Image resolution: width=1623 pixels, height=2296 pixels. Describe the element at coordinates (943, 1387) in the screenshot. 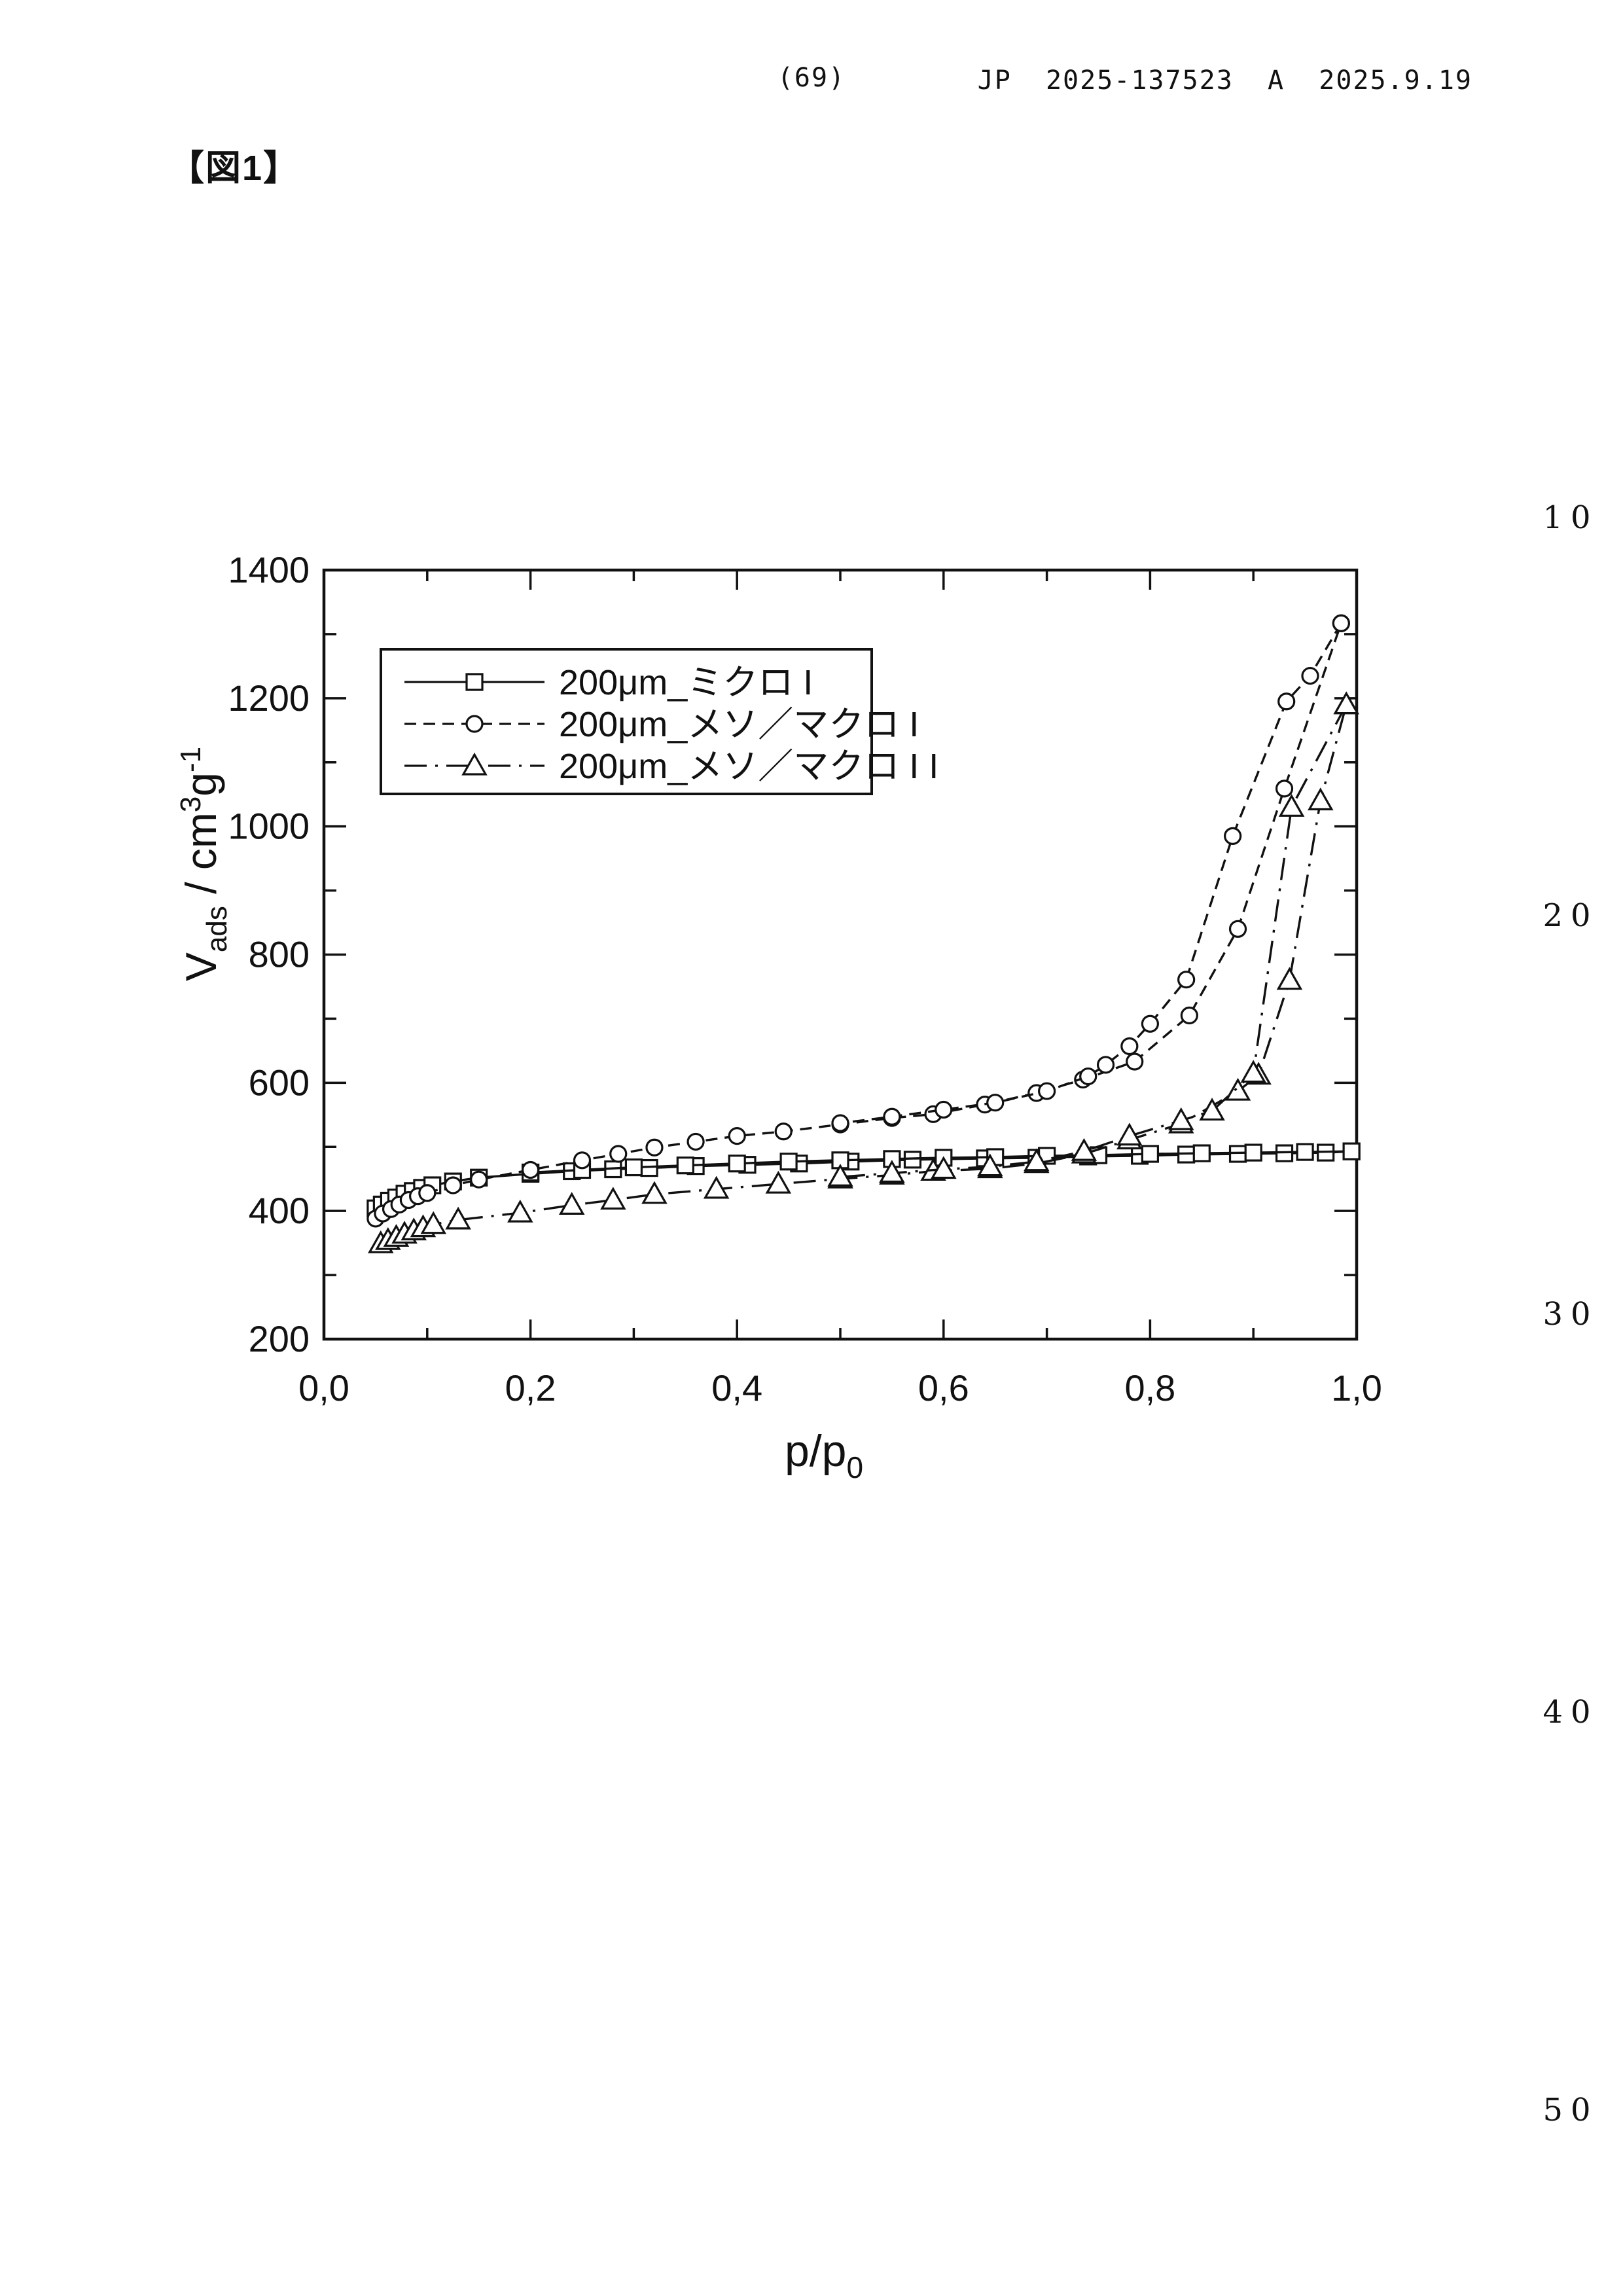

I see `x-tick-label: 0,6` at that location.